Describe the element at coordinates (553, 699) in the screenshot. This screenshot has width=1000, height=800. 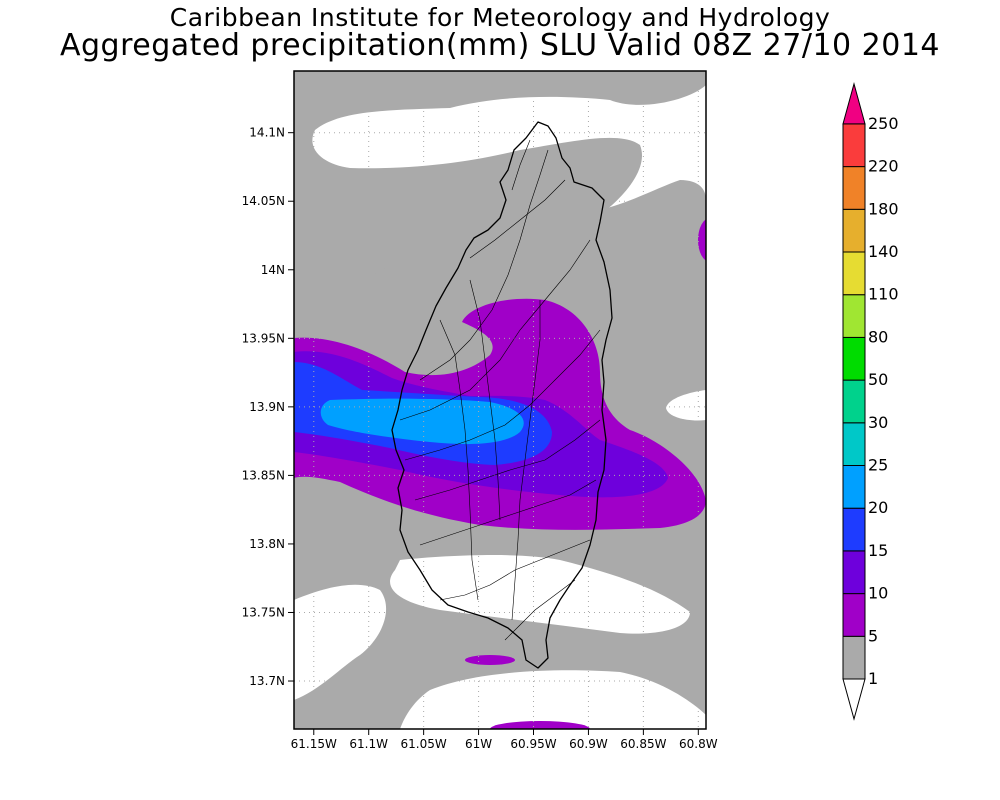
I see `precip-band-below-1-south3` at that location.